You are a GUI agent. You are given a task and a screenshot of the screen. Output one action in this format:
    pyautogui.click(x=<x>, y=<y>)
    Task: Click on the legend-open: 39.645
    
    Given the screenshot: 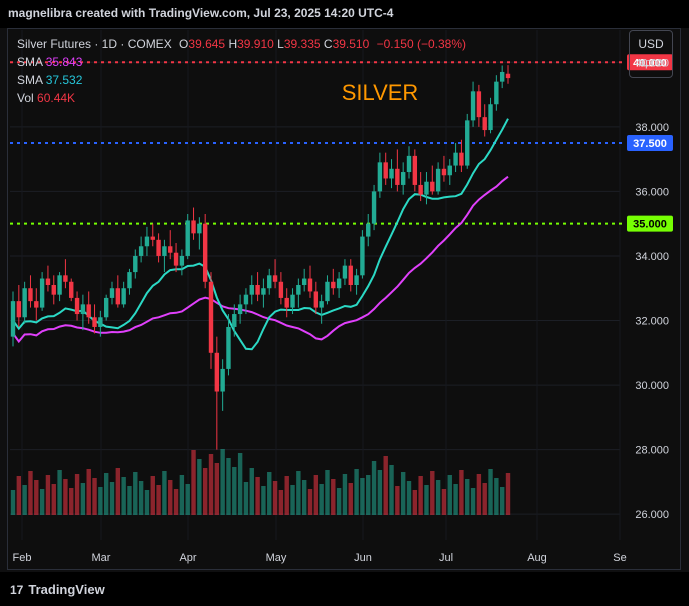 What is the action you would take?
    pyautogui.click(x=207, y=44)
    